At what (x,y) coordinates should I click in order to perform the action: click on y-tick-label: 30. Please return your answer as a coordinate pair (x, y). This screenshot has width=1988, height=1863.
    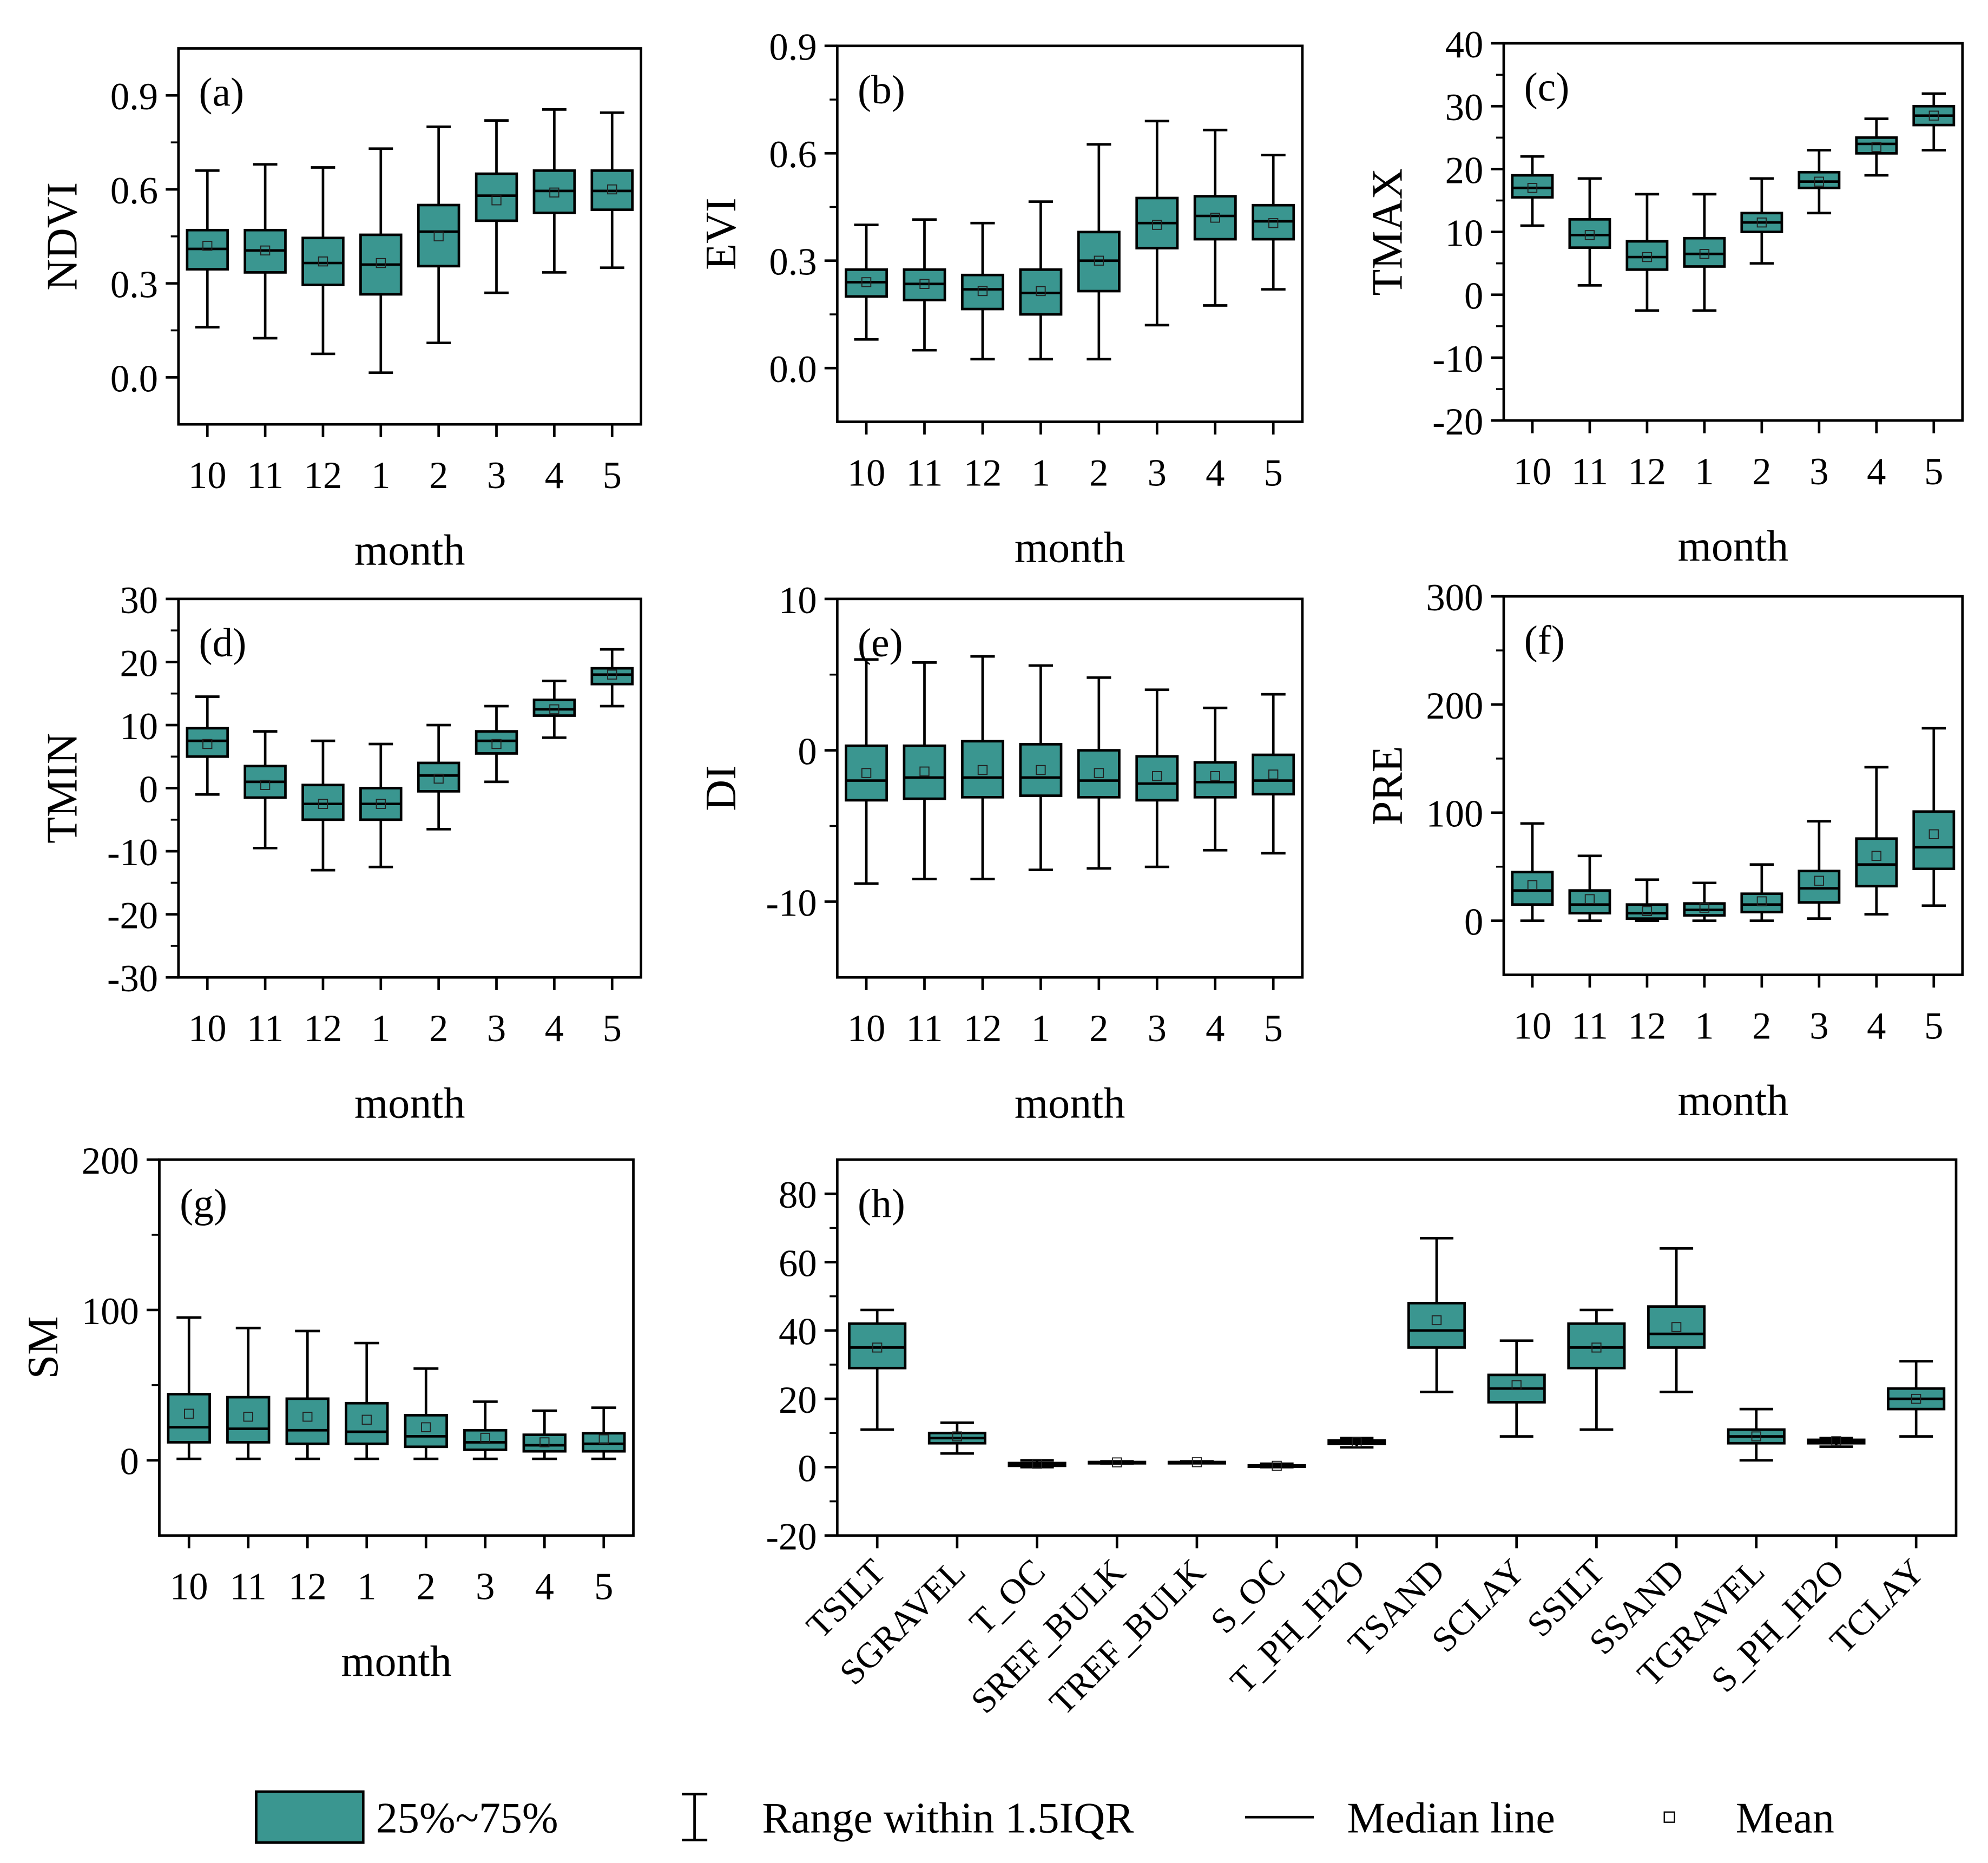
    Looking at the image, I should click on (1464, 108).